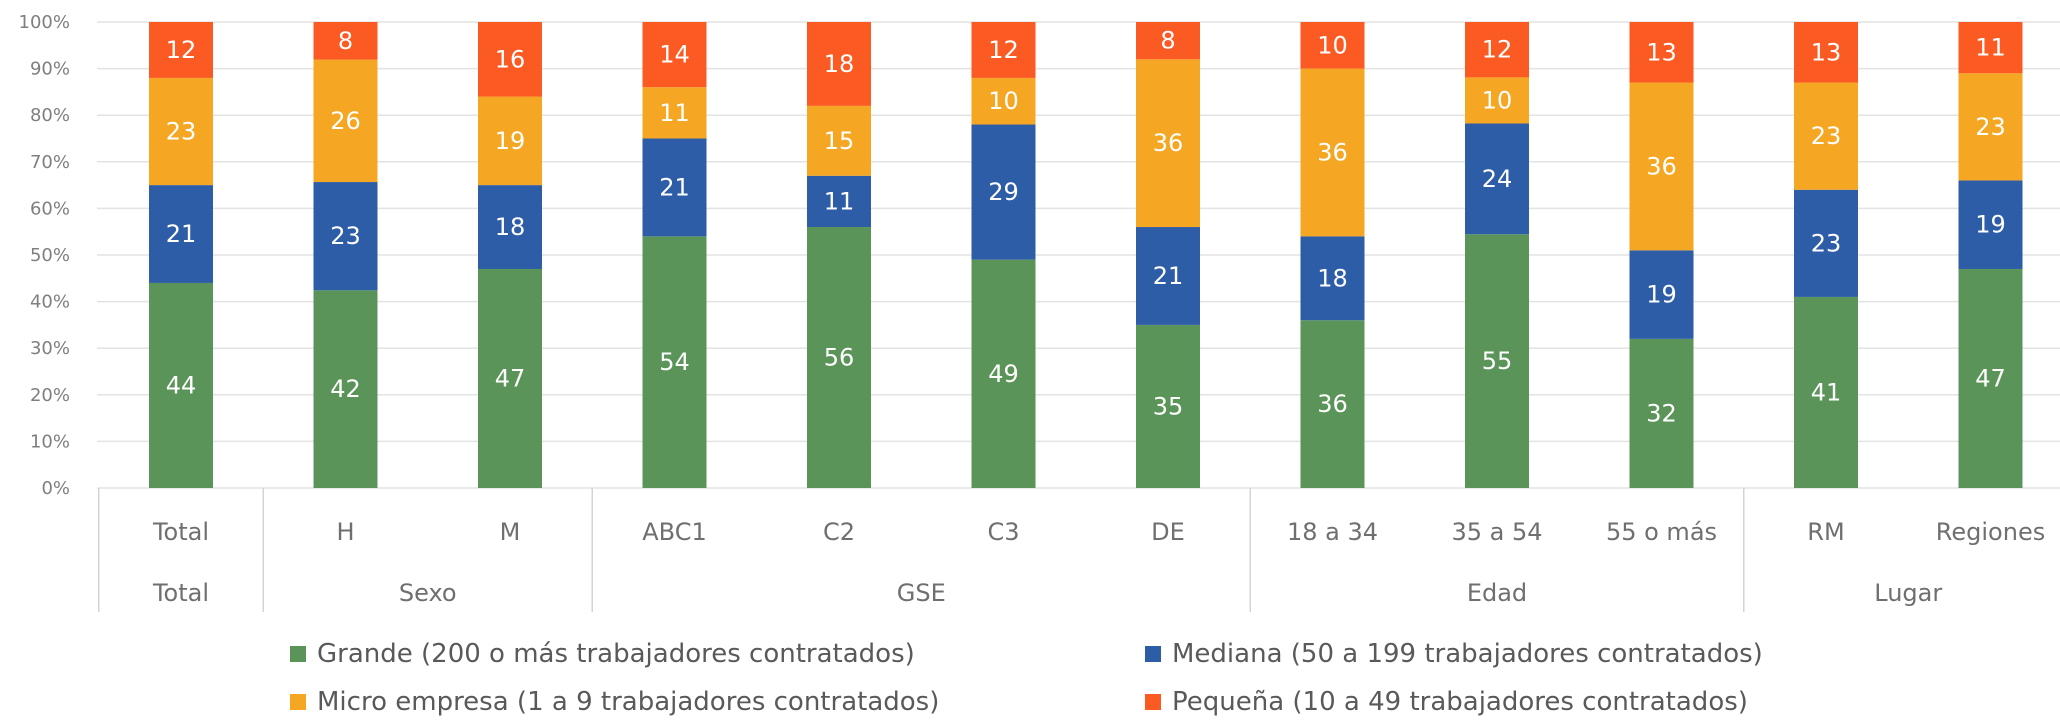 This screenshot has height=724, width=2060. What do you see at coordinates (1990, 532) in the screenshot?
I see `x-tick-label: Regiones` at bounding box center [1990, 532].